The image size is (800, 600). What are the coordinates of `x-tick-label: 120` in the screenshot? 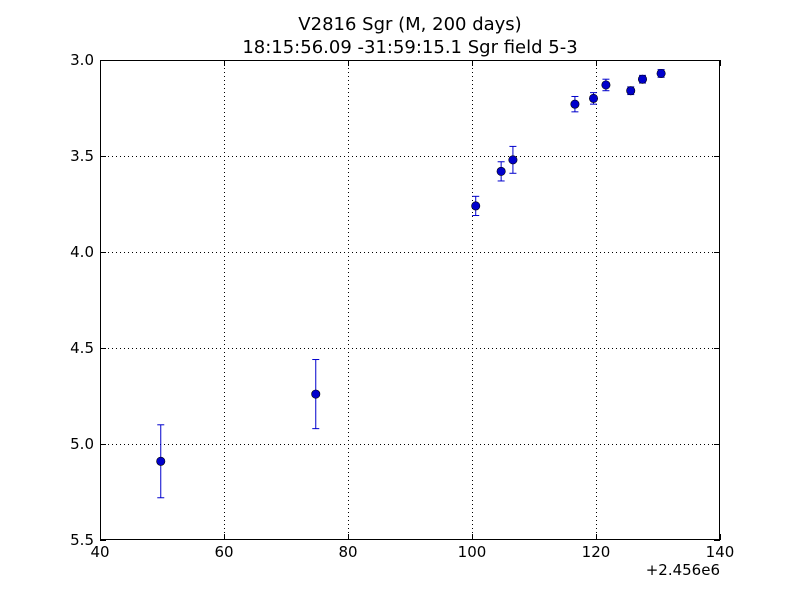 It's located at (596, 552).